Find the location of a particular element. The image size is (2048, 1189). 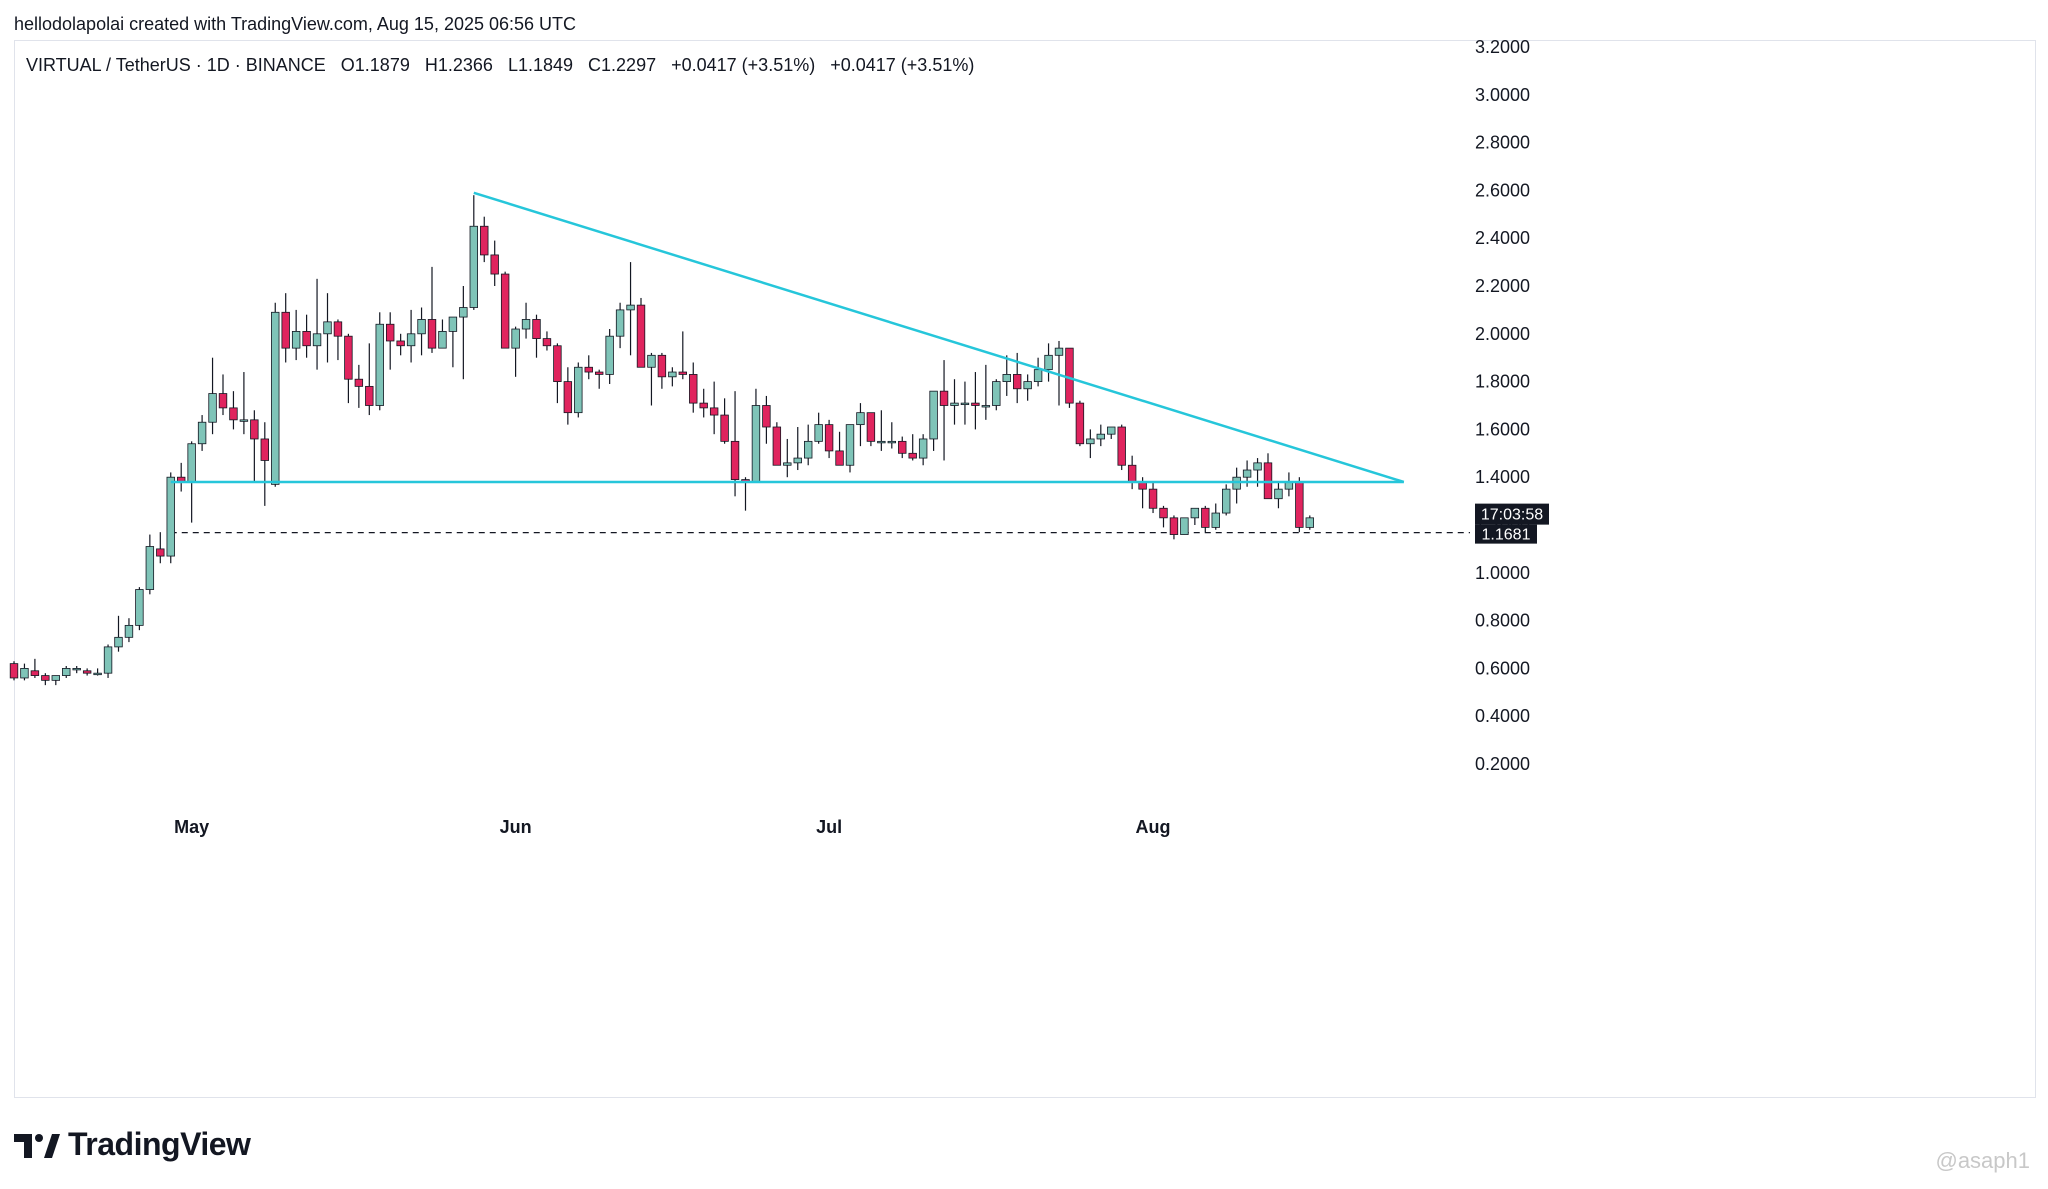

y-tick-label: 3.2000 is located at coordinates (1502, 47).